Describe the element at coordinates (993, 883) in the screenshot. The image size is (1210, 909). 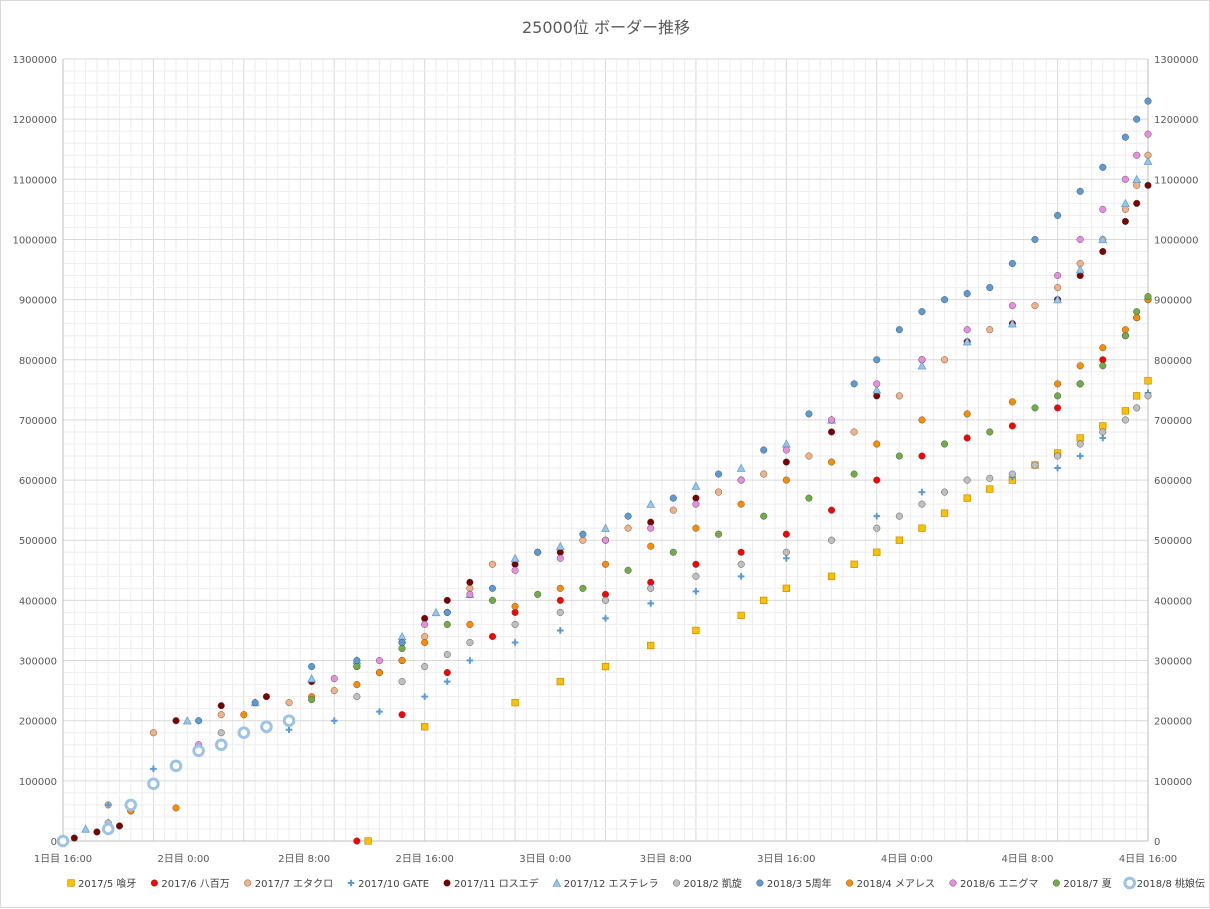
I see `legend-item-9: 2018/6 エニグマ` at that location.